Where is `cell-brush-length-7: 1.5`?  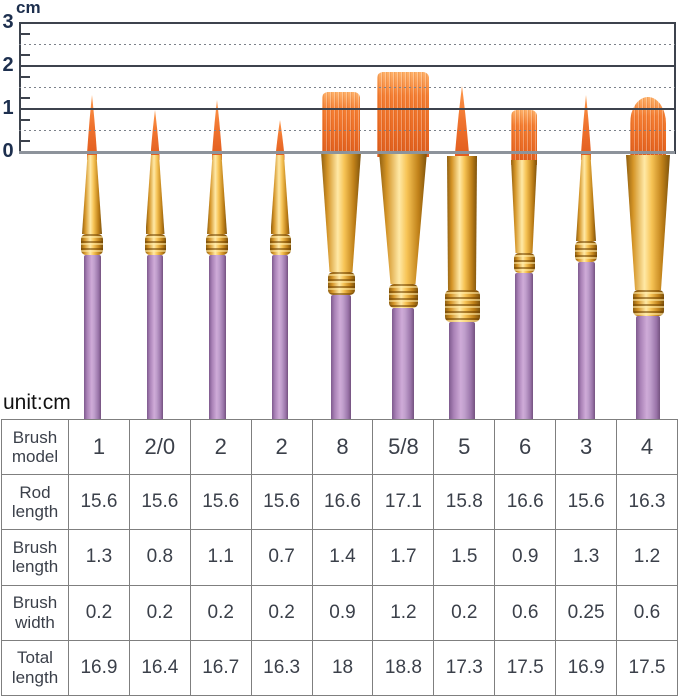
cell-brush-length-7: 1.5 is located at coordinates (464, 557).